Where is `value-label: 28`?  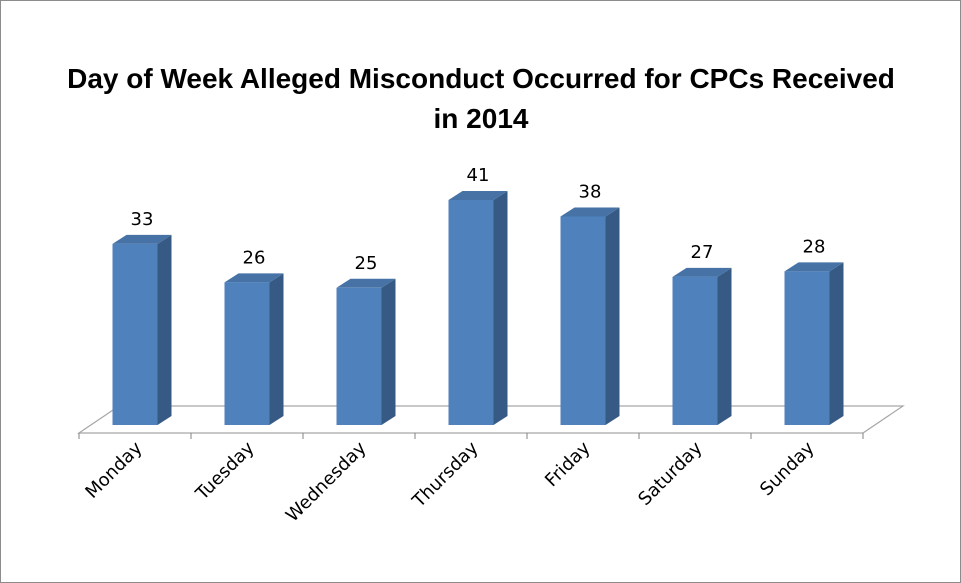 value-label: 28 is located at coordinates (814, 246).